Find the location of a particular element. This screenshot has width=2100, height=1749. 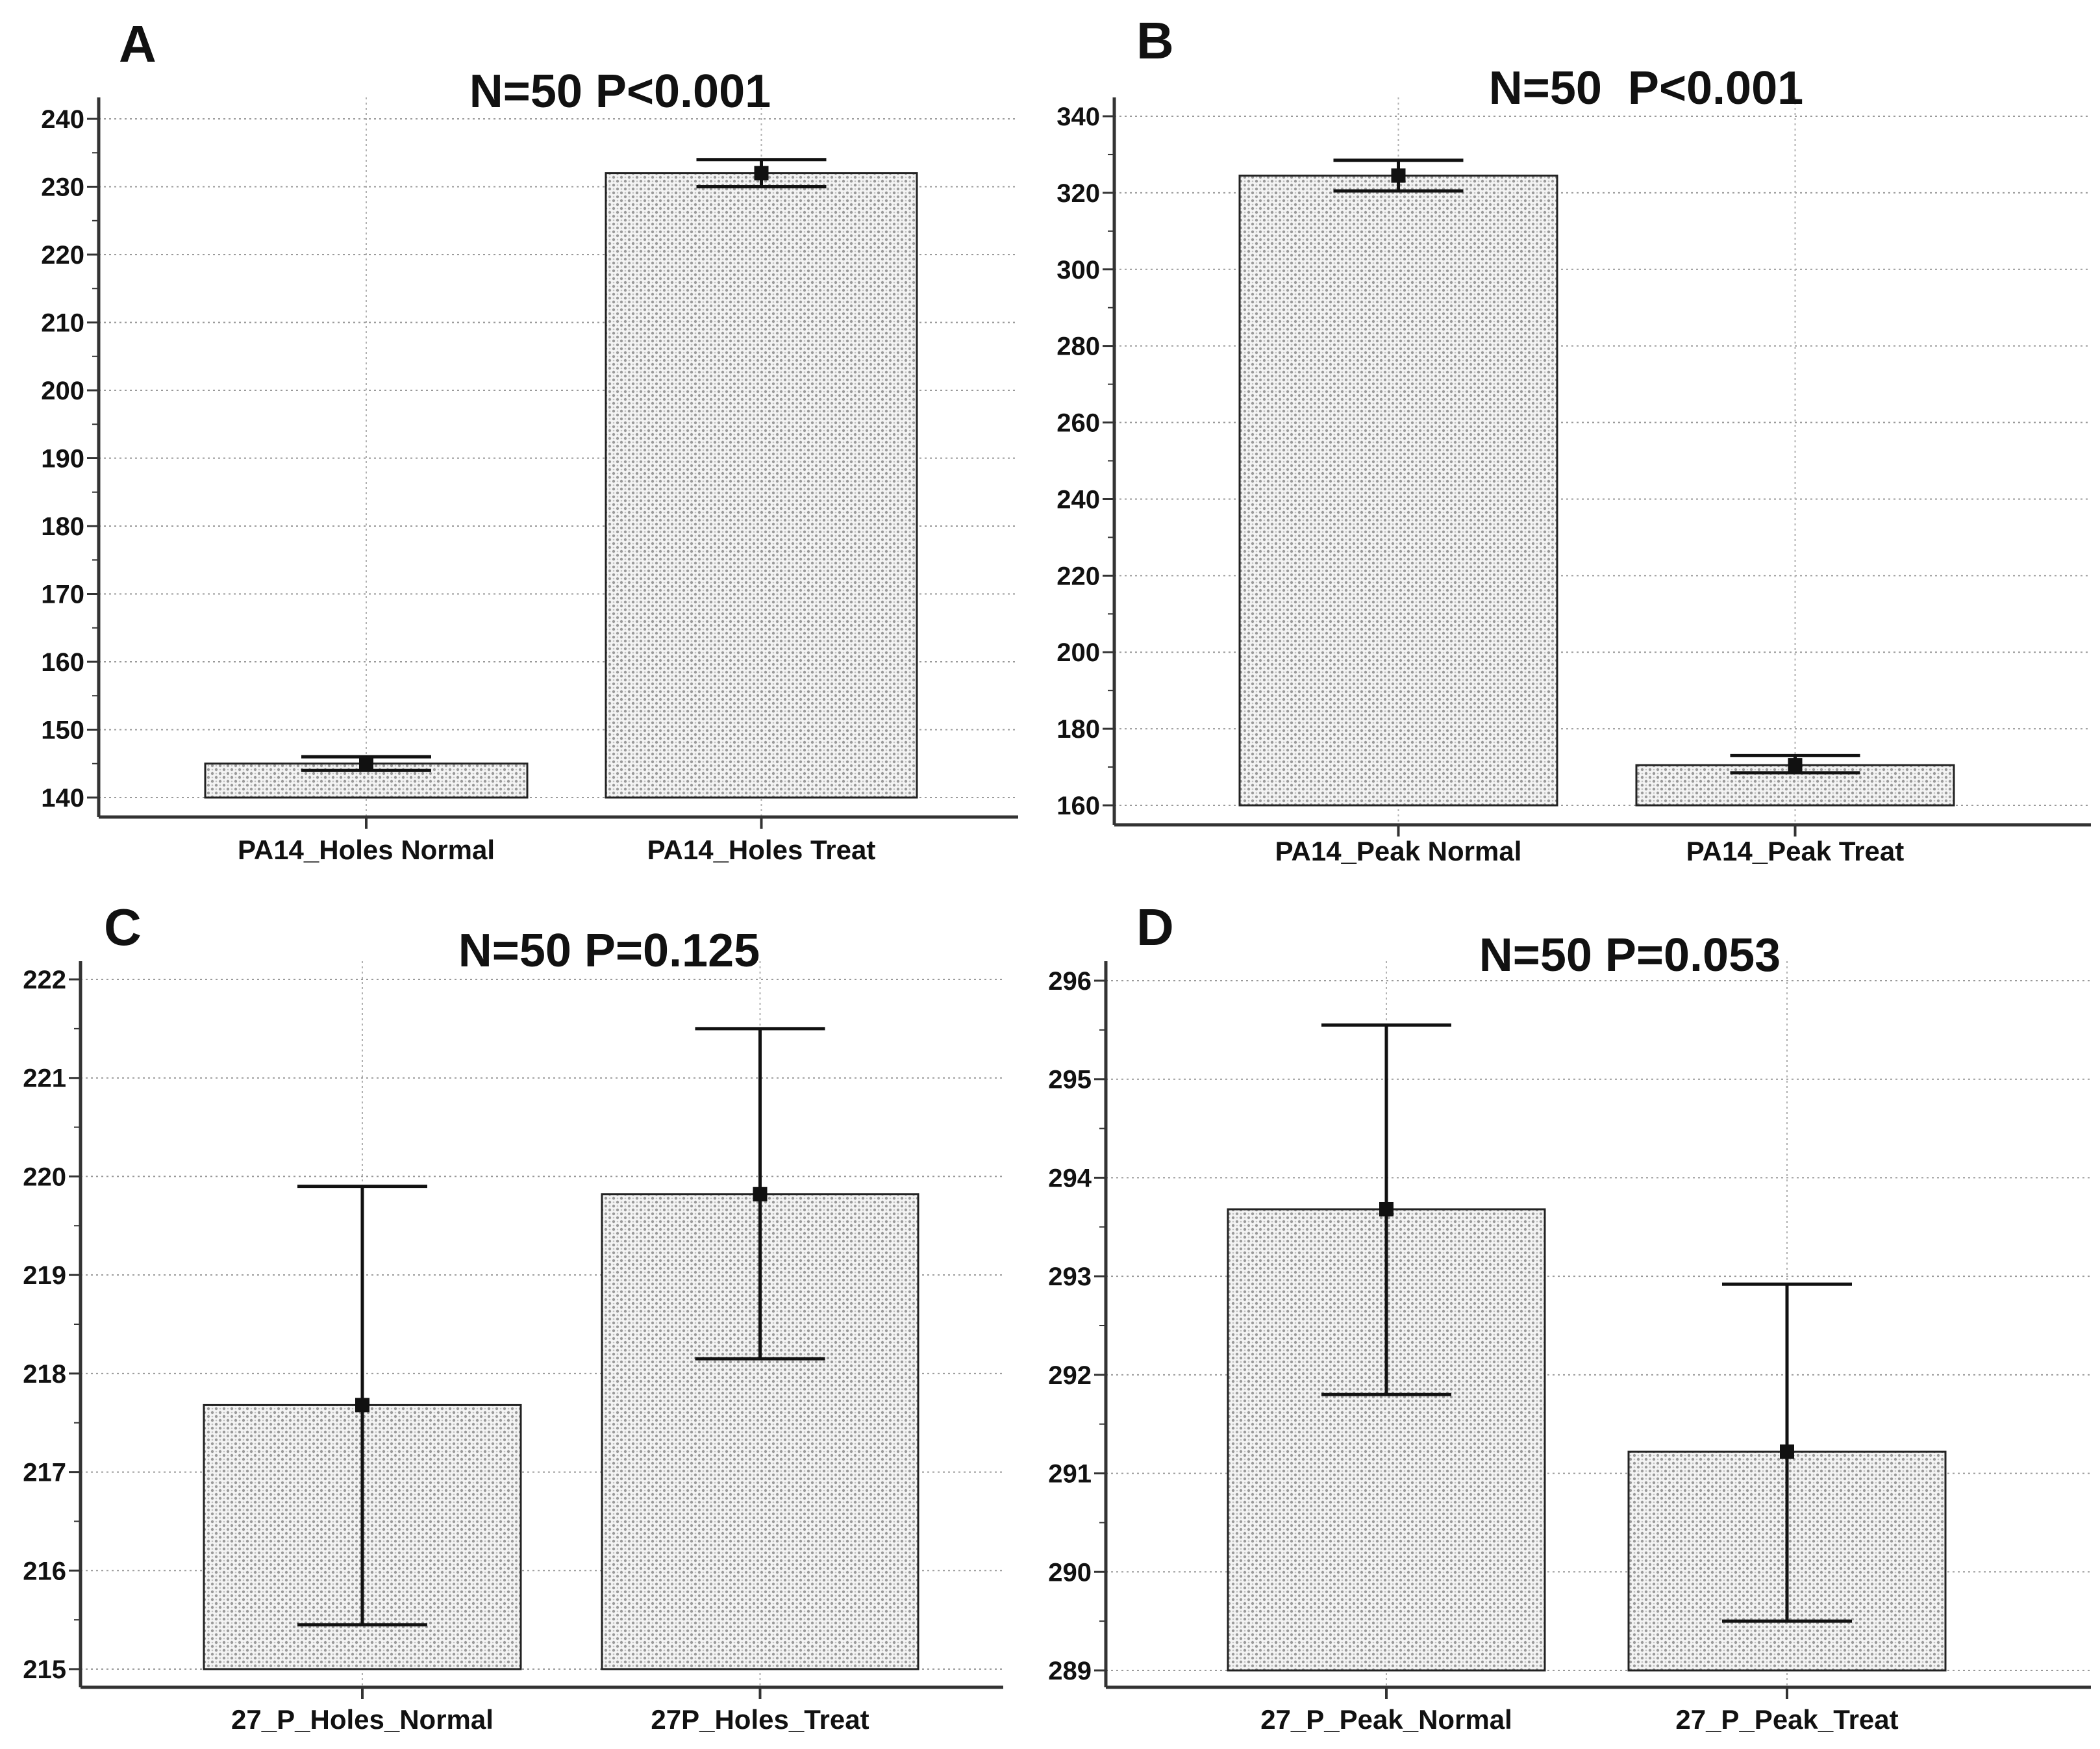

x-tick-label: 27_P_Peak_Normal is located at coordinates (1386, 1719).